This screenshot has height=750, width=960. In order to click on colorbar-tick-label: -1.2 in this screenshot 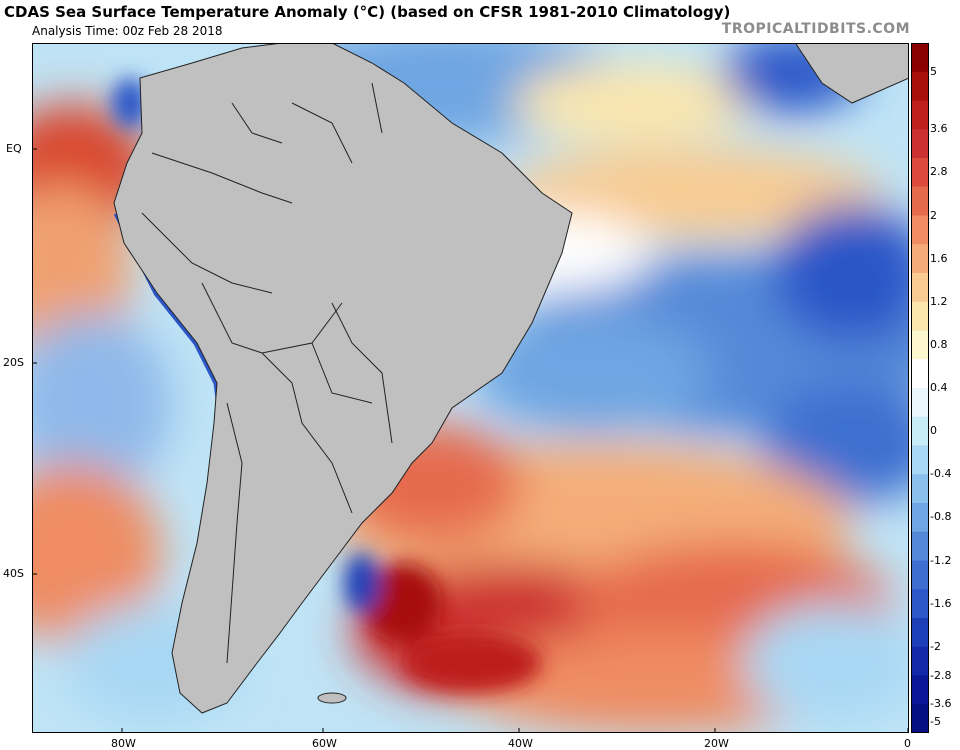, I will do `click(941, 560)`.